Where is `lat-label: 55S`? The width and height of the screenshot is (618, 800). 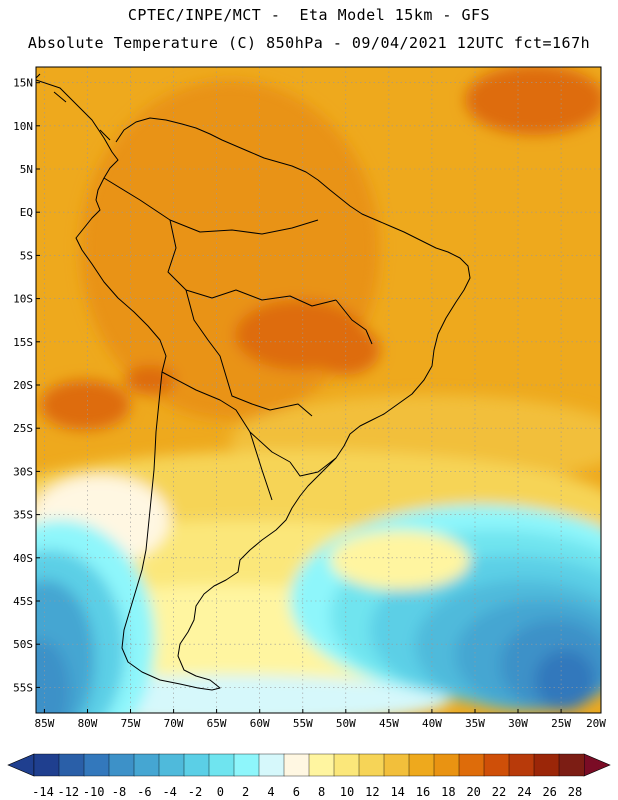
lat-label: 55S is located at coordinates (23, 687).